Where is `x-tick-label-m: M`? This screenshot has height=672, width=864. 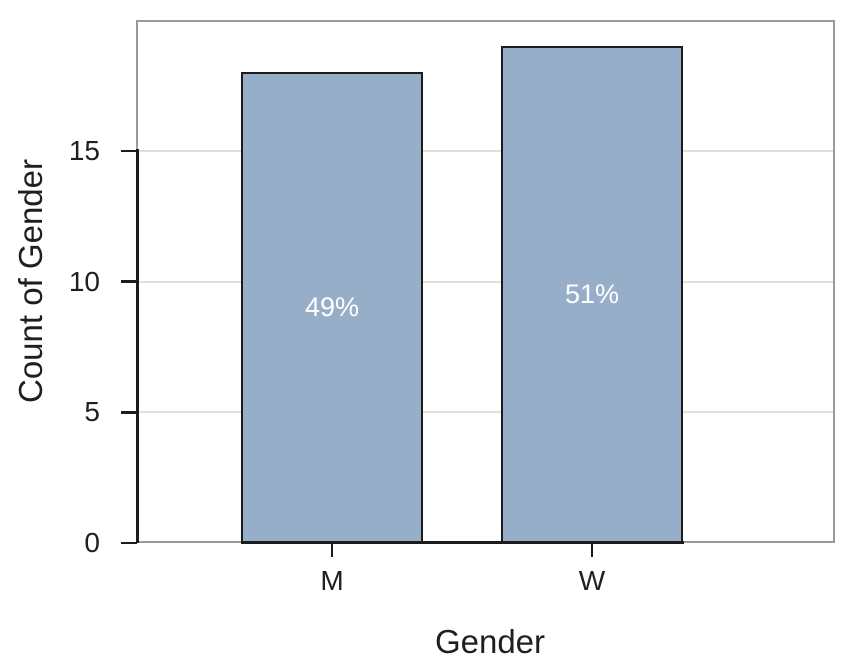
x-tick-label-m: M is located at coordinates (332, 580).